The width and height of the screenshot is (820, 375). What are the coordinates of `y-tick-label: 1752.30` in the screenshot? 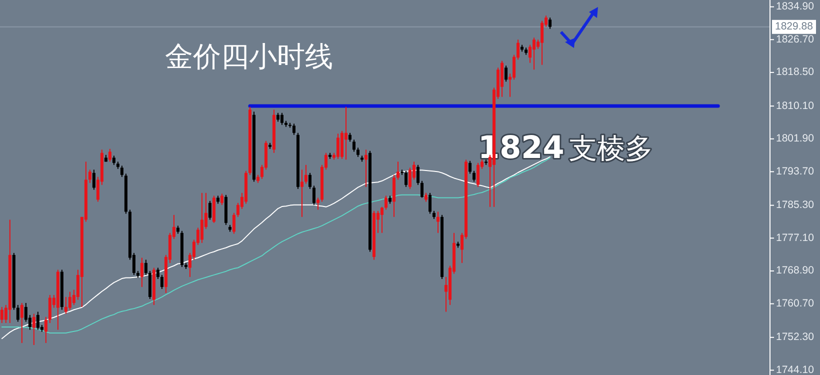 It's located at (795, 337).